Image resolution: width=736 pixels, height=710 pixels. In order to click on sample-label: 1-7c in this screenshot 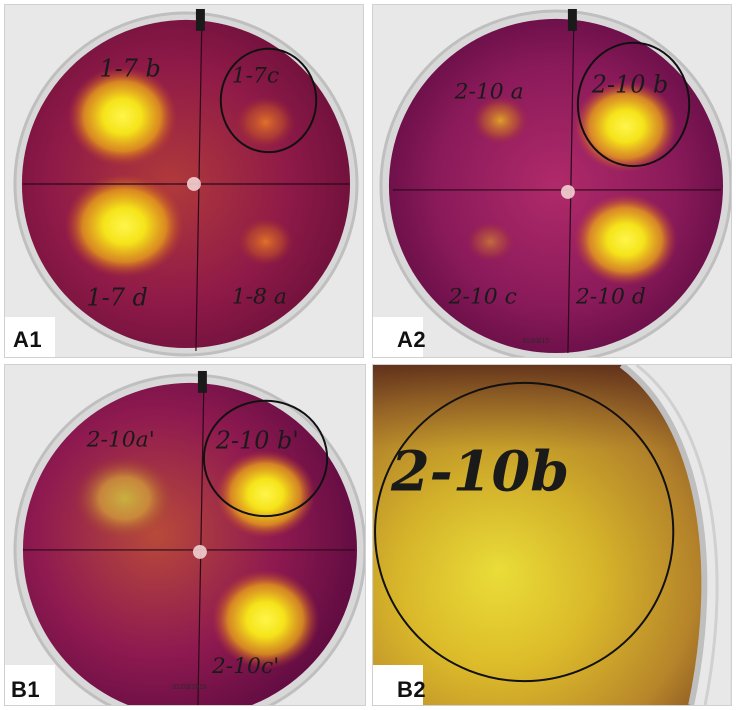, I will do `click(255, 76)`.